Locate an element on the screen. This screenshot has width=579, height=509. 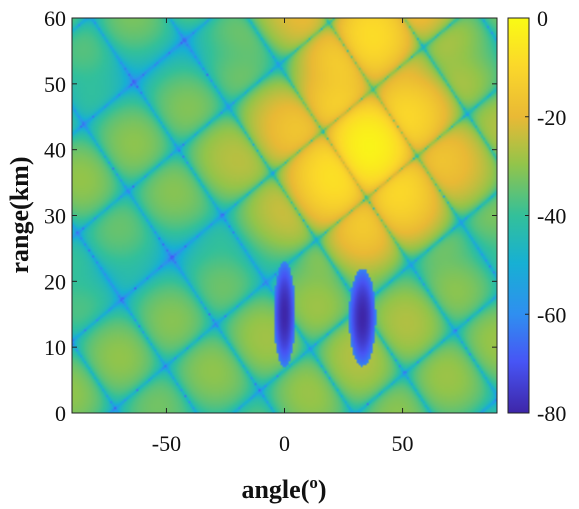
y-axis-label: range(km) is located at coordinates (19, 215).